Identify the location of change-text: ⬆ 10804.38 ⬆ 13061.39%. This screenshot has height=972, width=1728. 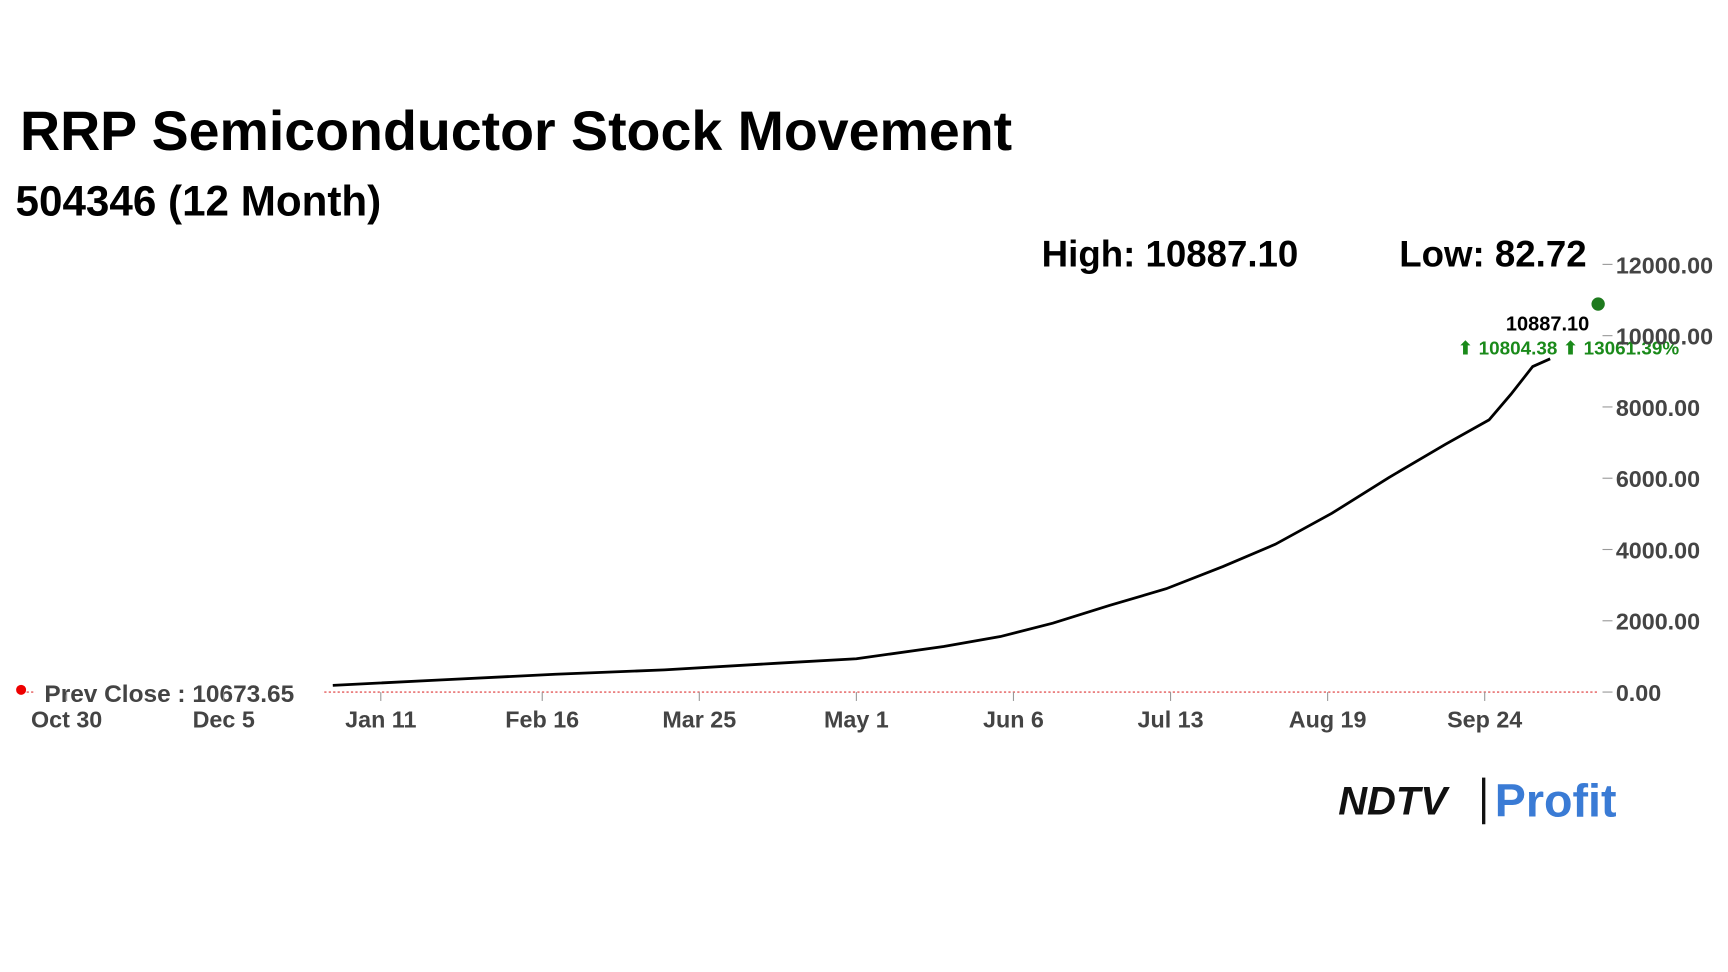
(1569, 348).